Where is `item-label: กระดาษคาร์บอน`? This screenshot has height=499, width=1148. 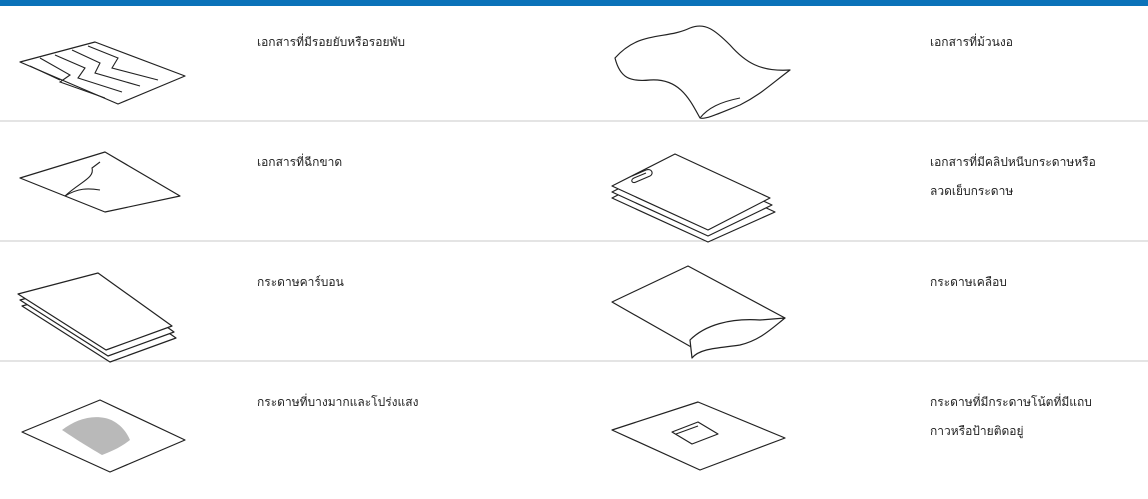 item-label: กระดาษคาร์บอน is located at coordinates (300, 282).